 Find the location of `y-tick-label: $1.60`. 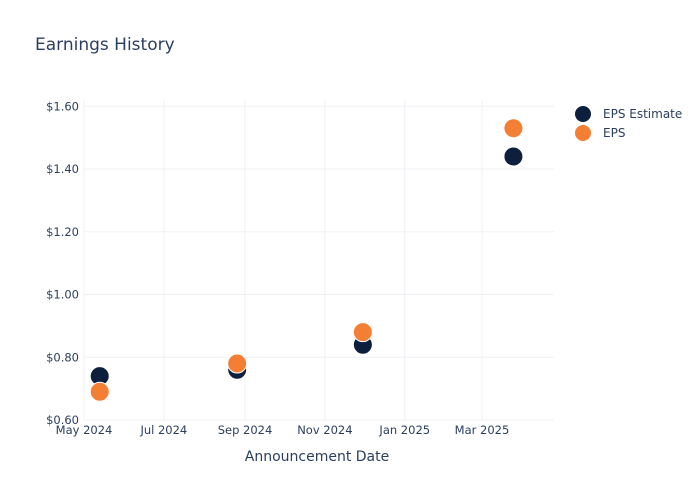

y-tick-label: $1.60 is located at coordinates (62, 106).